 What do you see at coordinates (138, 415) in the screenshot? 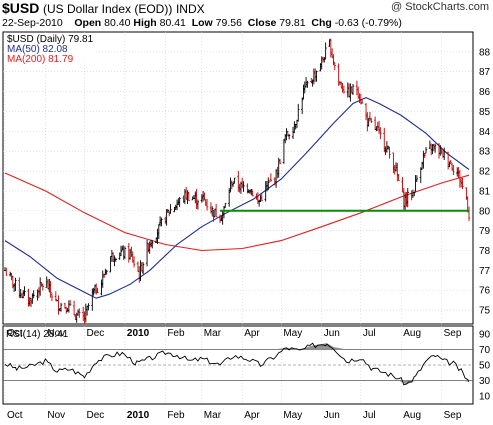
I see `rsi-x-tick-label: 2010` at bounding box center [138, 415].